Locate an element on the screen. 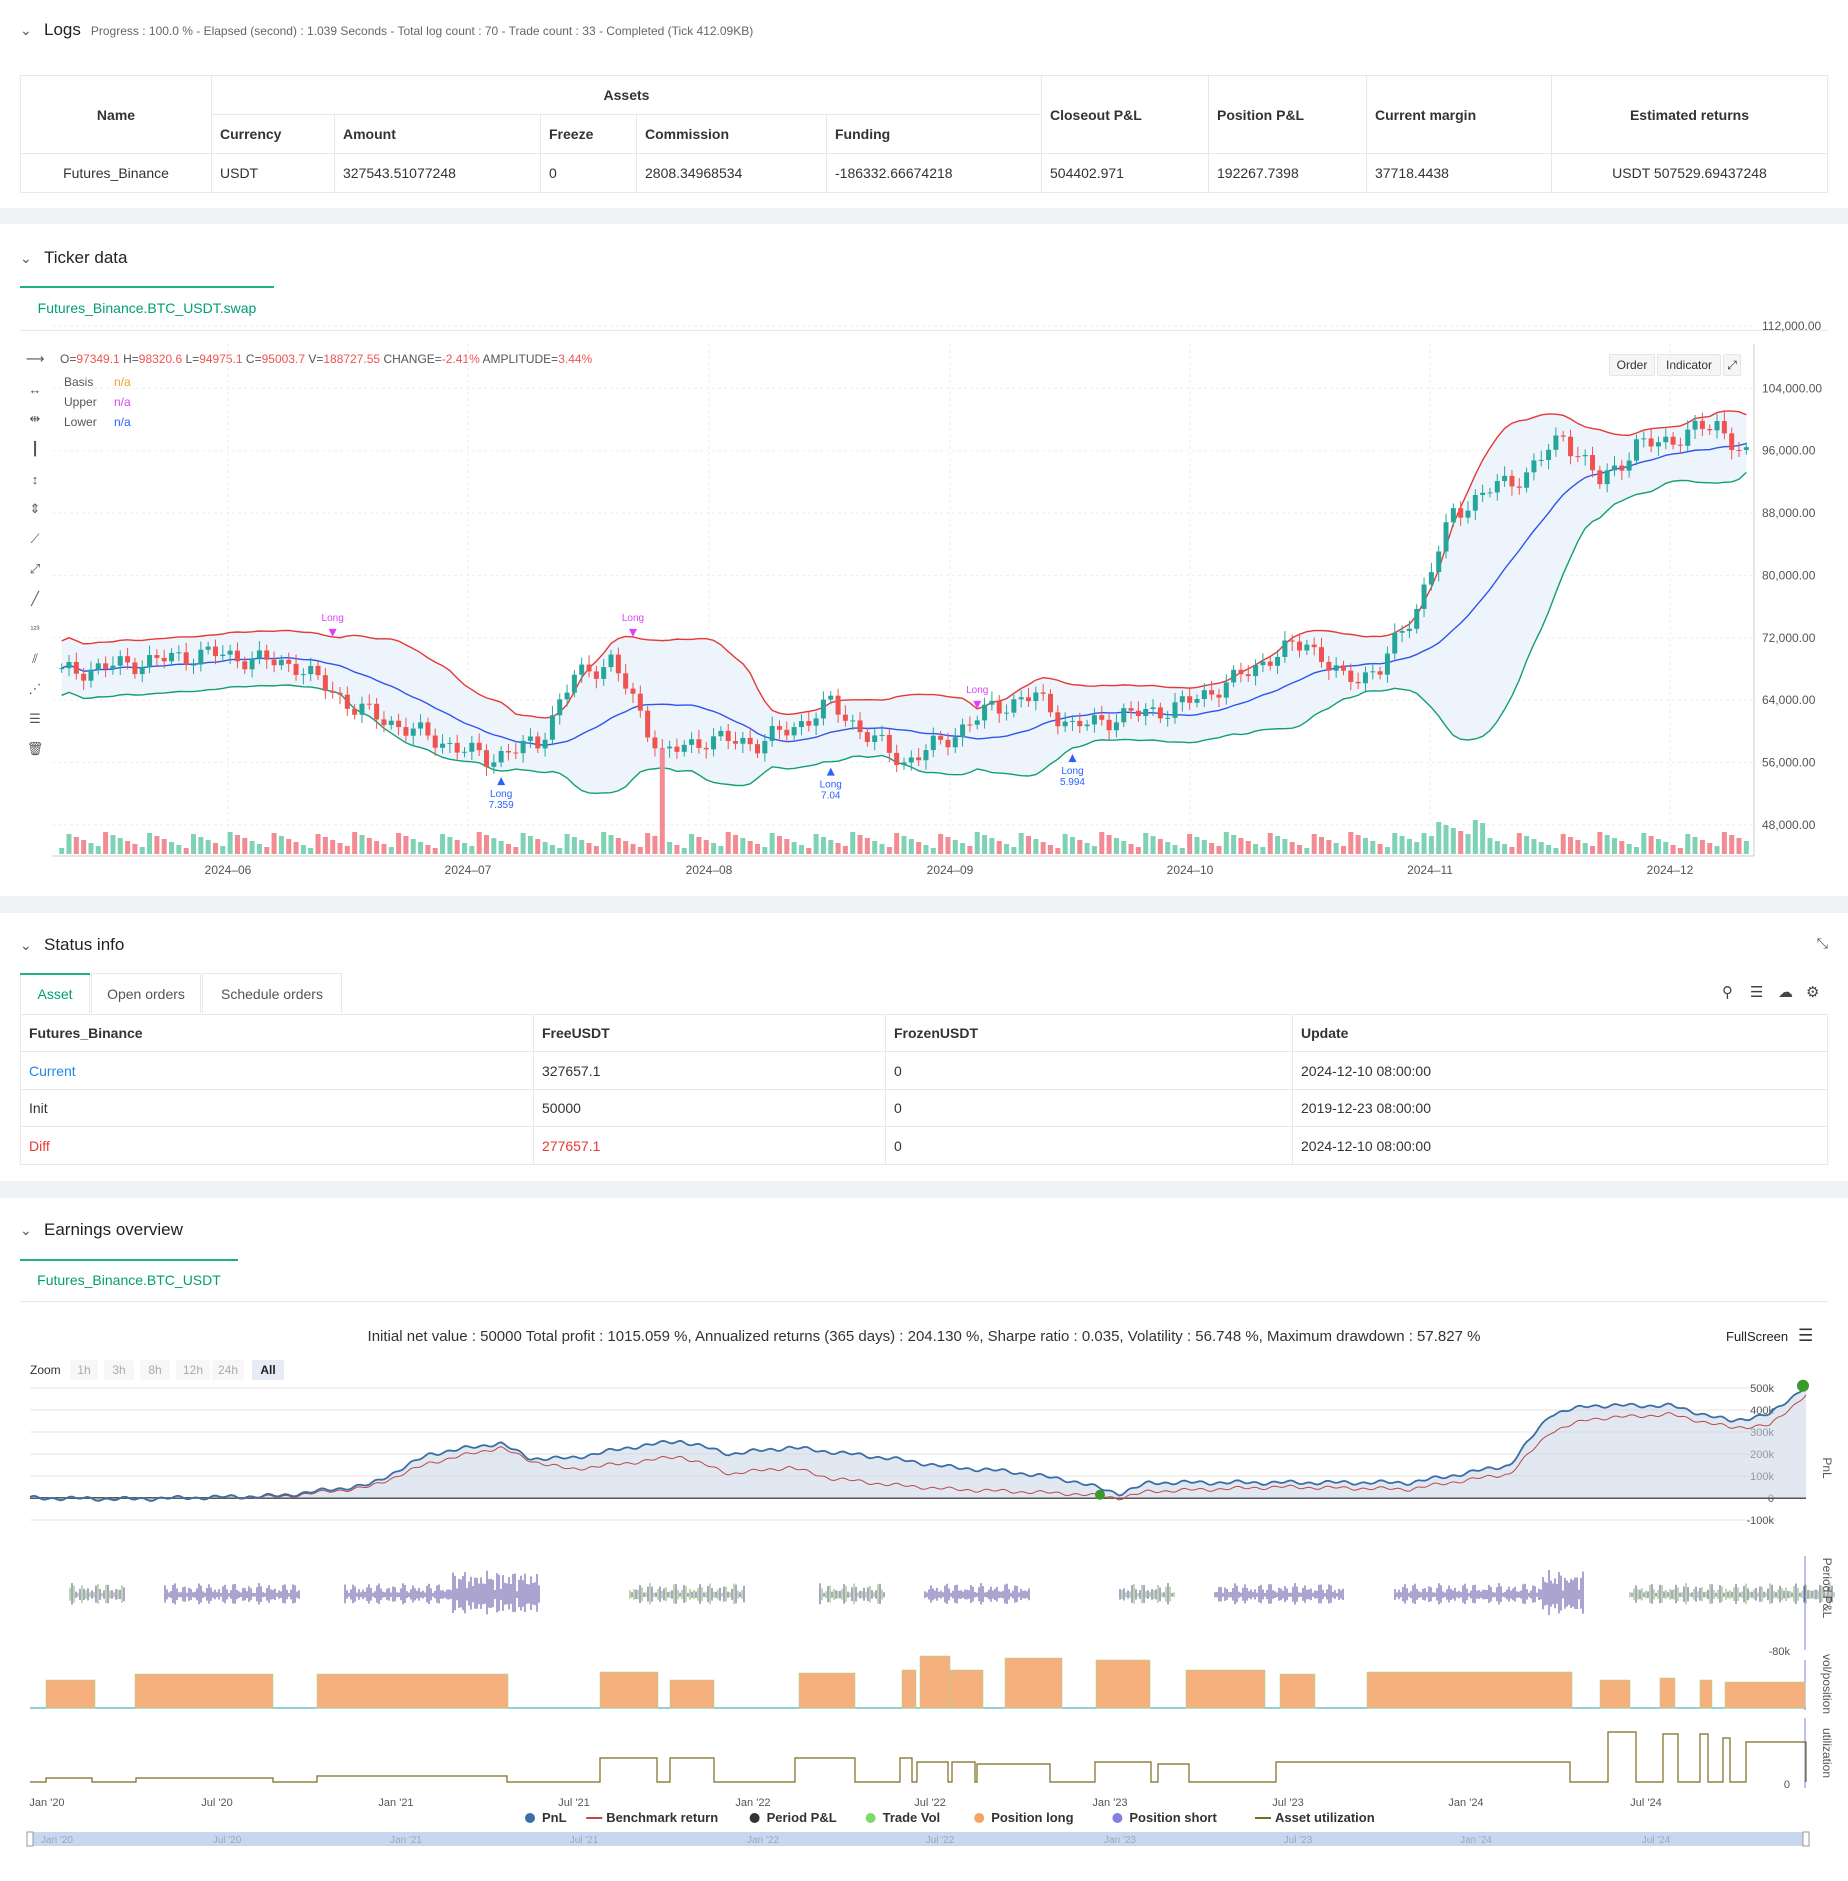 This screenshot has width=1848, height=1881. ray-line-icon: ⤢ is located at coordinates (35, 568).